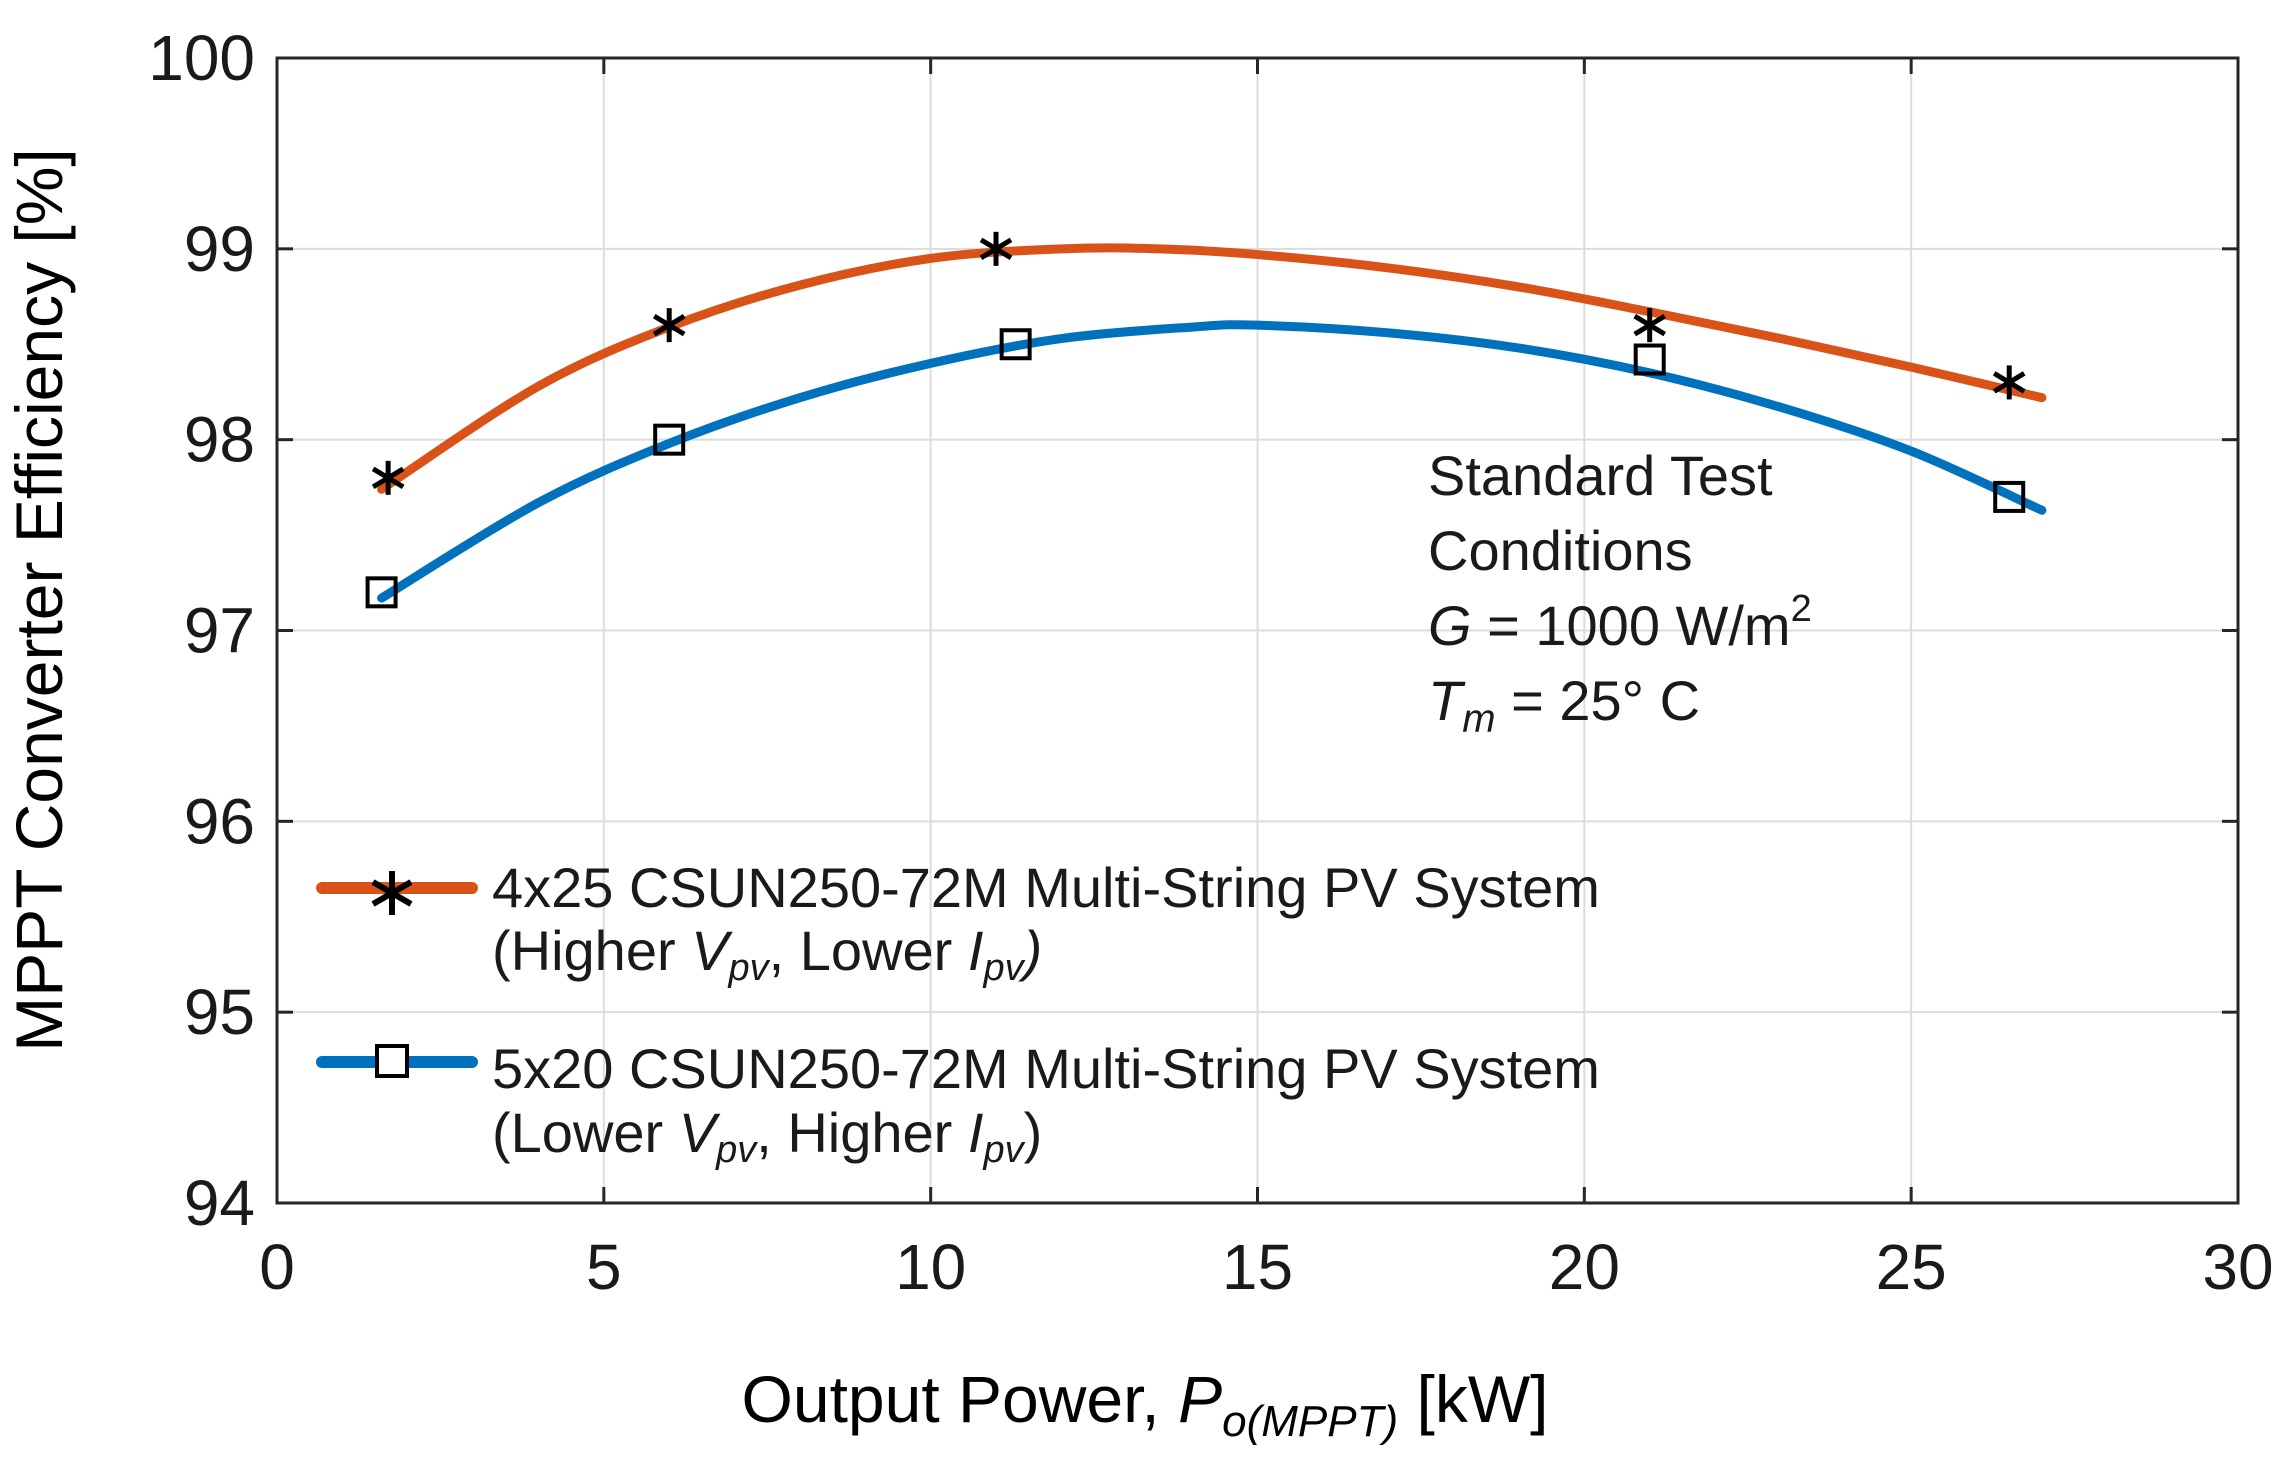 Image resolution: width=2290 pixels, height=1466 pixels. What do you see at coordinates (960, 1399) in the screenshot?
I see `x-axis-label-main: Output Power,` at bounding box center [960, 1399].